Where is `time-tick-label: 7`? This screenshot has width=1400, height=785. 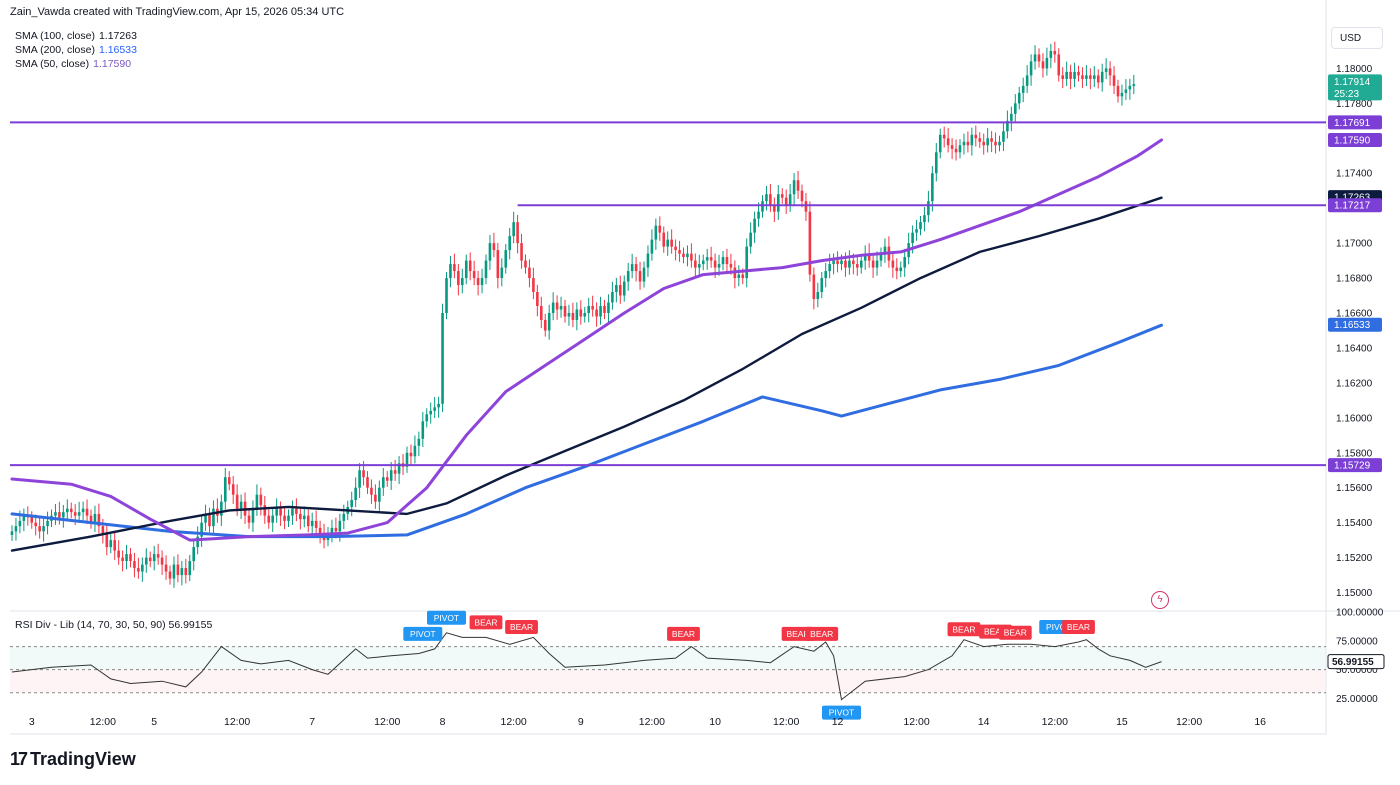
time-tick-label: 7 is located at coordinates (312, 722).